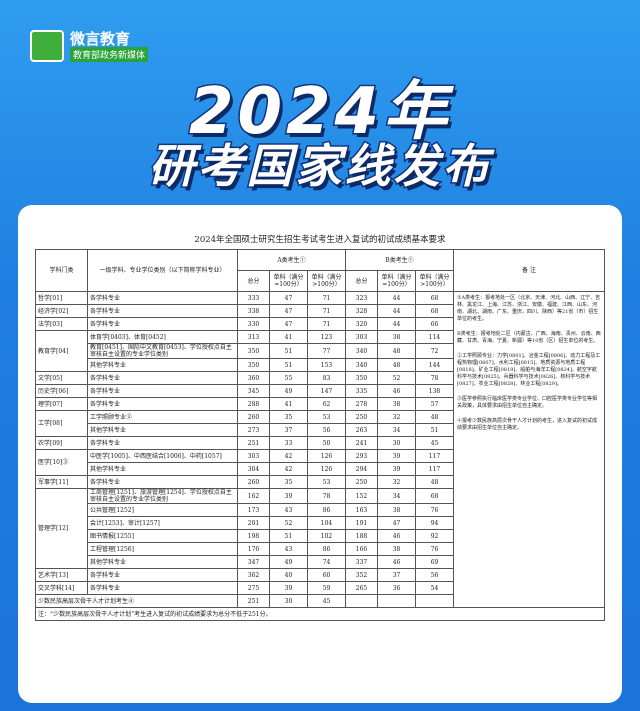  What do you see at coordinates (61, 311) in the screenshot?
I see `discipline-cell: 经济学[02]` at bounding box center [61, 311].